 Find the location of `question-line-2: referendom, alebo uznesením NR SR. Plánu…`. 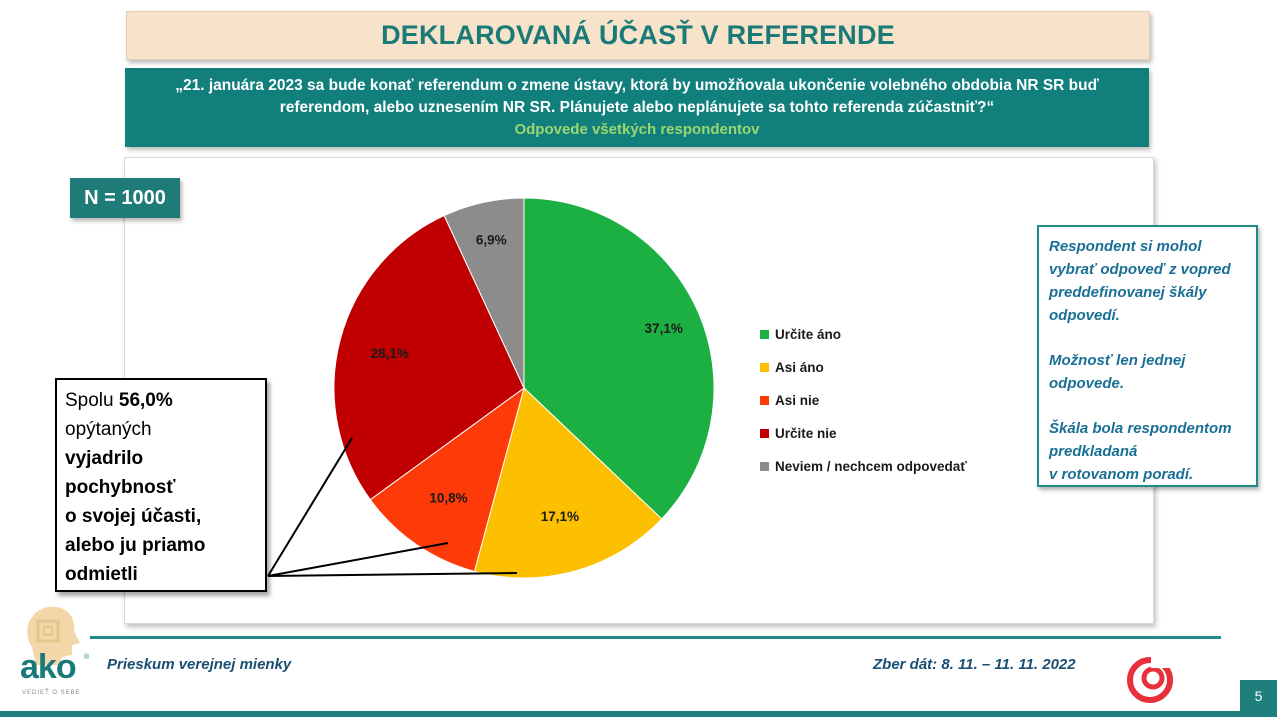

question-line-2: referendom, alebo uznesením NR SR. Plánu… is located at coordinates (637, 107).